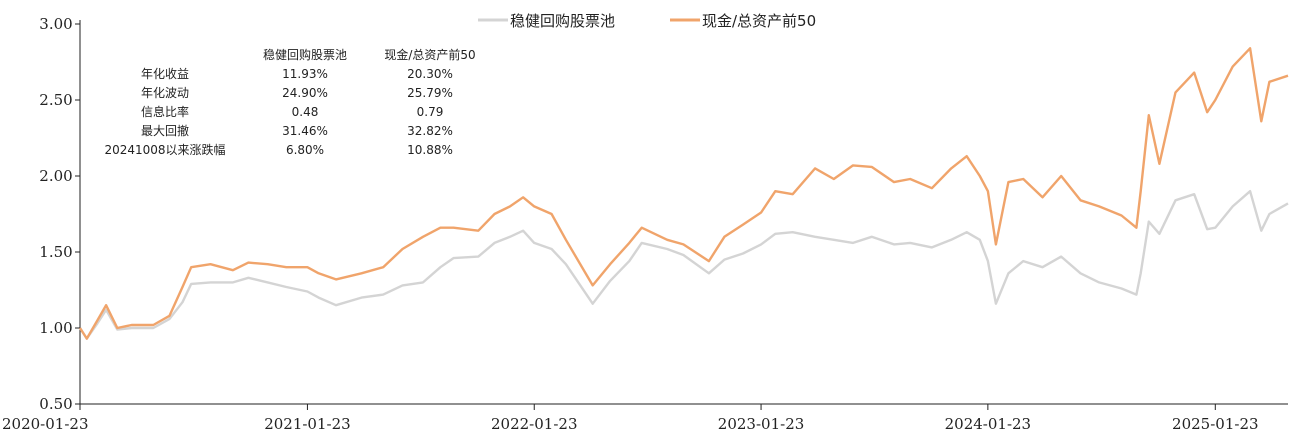 The width and height of the screenshot is (1302, 444). Describe the element at coordinates (988, 424) in the screenshot. I see `x-tick-label: 2024-01-23` at that location.